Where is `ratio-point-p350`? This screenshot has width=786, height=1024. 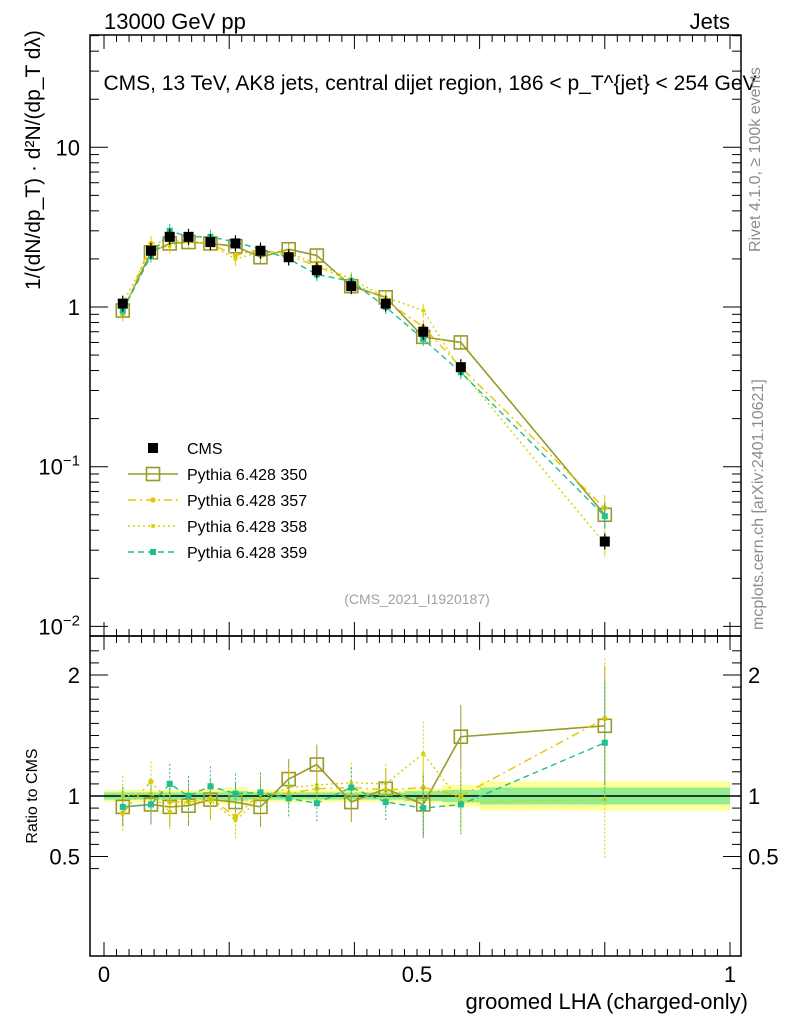
ratio-point-p350 is located at coordinates (461, 737).